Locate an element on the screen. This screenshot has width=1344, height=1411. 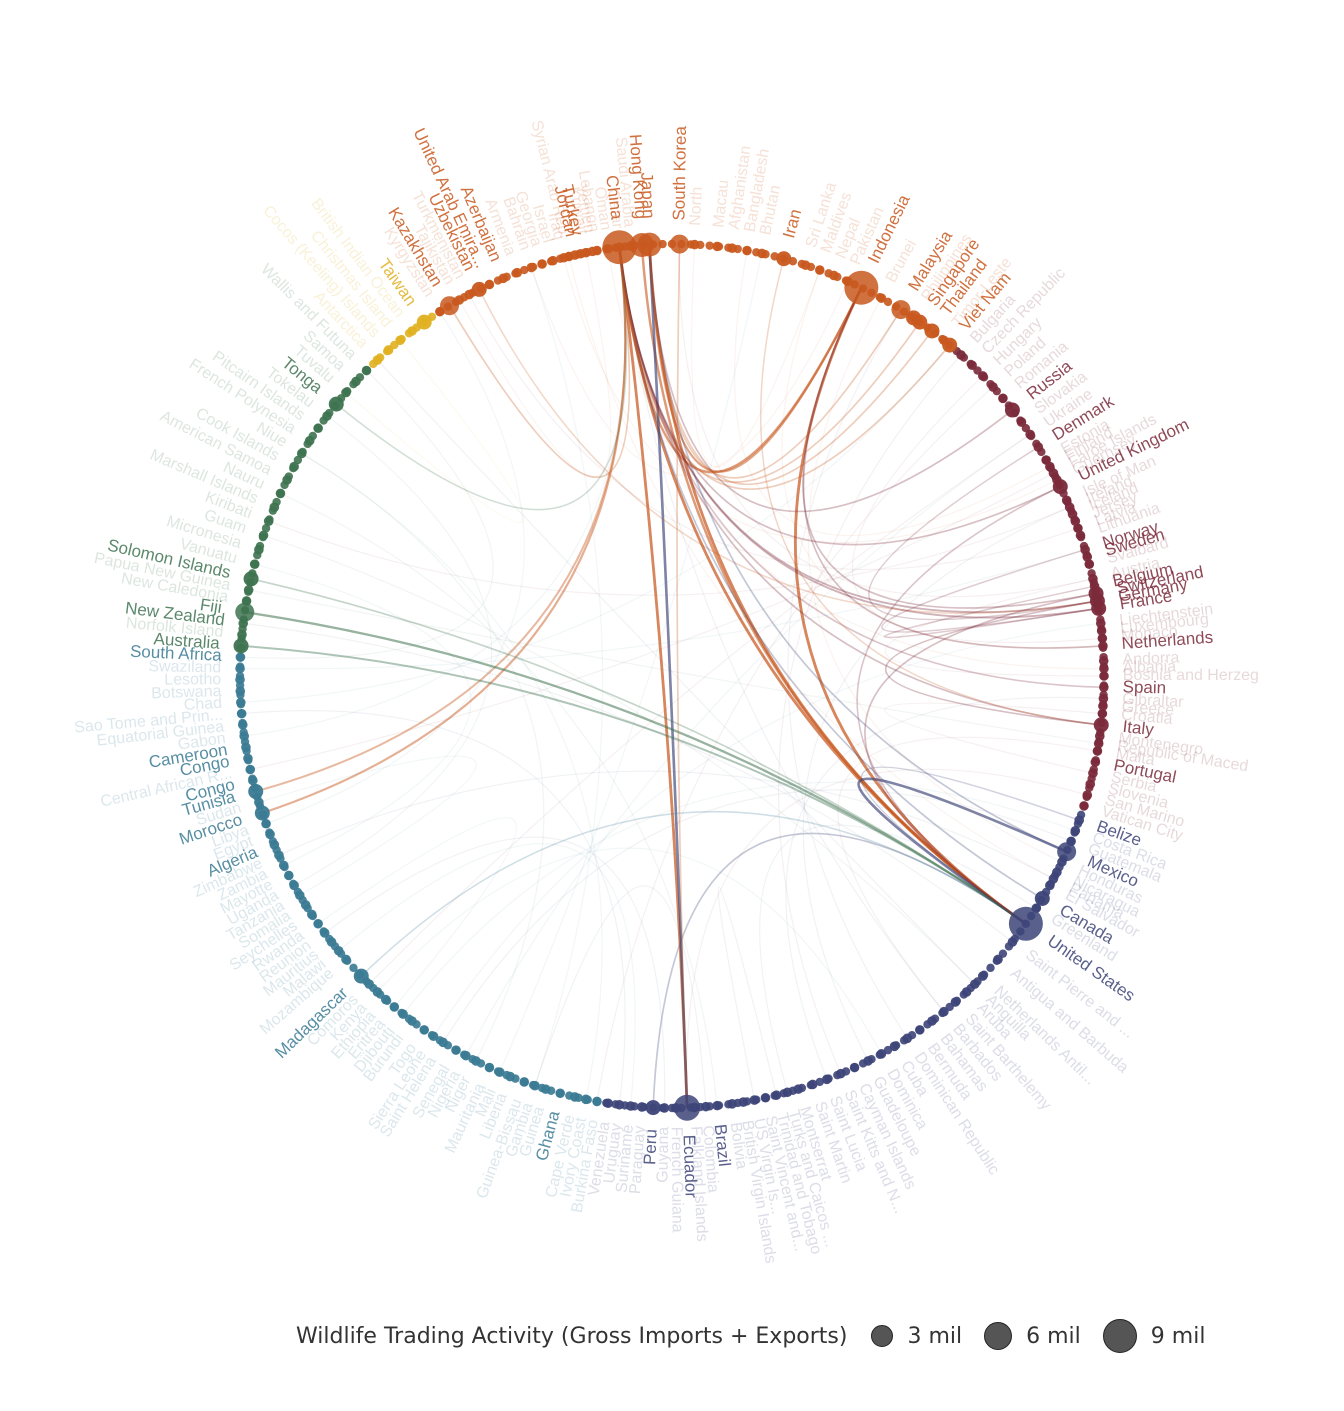
node-central-african-r- is located at coordinates (250, 769).